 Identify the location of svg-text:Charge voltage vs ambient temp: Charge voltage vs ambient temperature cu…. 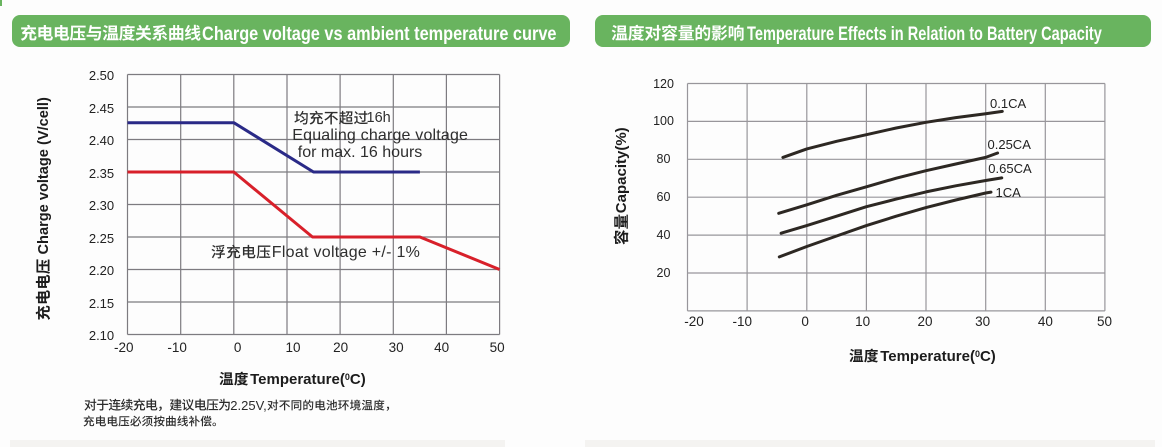
(379, 33).